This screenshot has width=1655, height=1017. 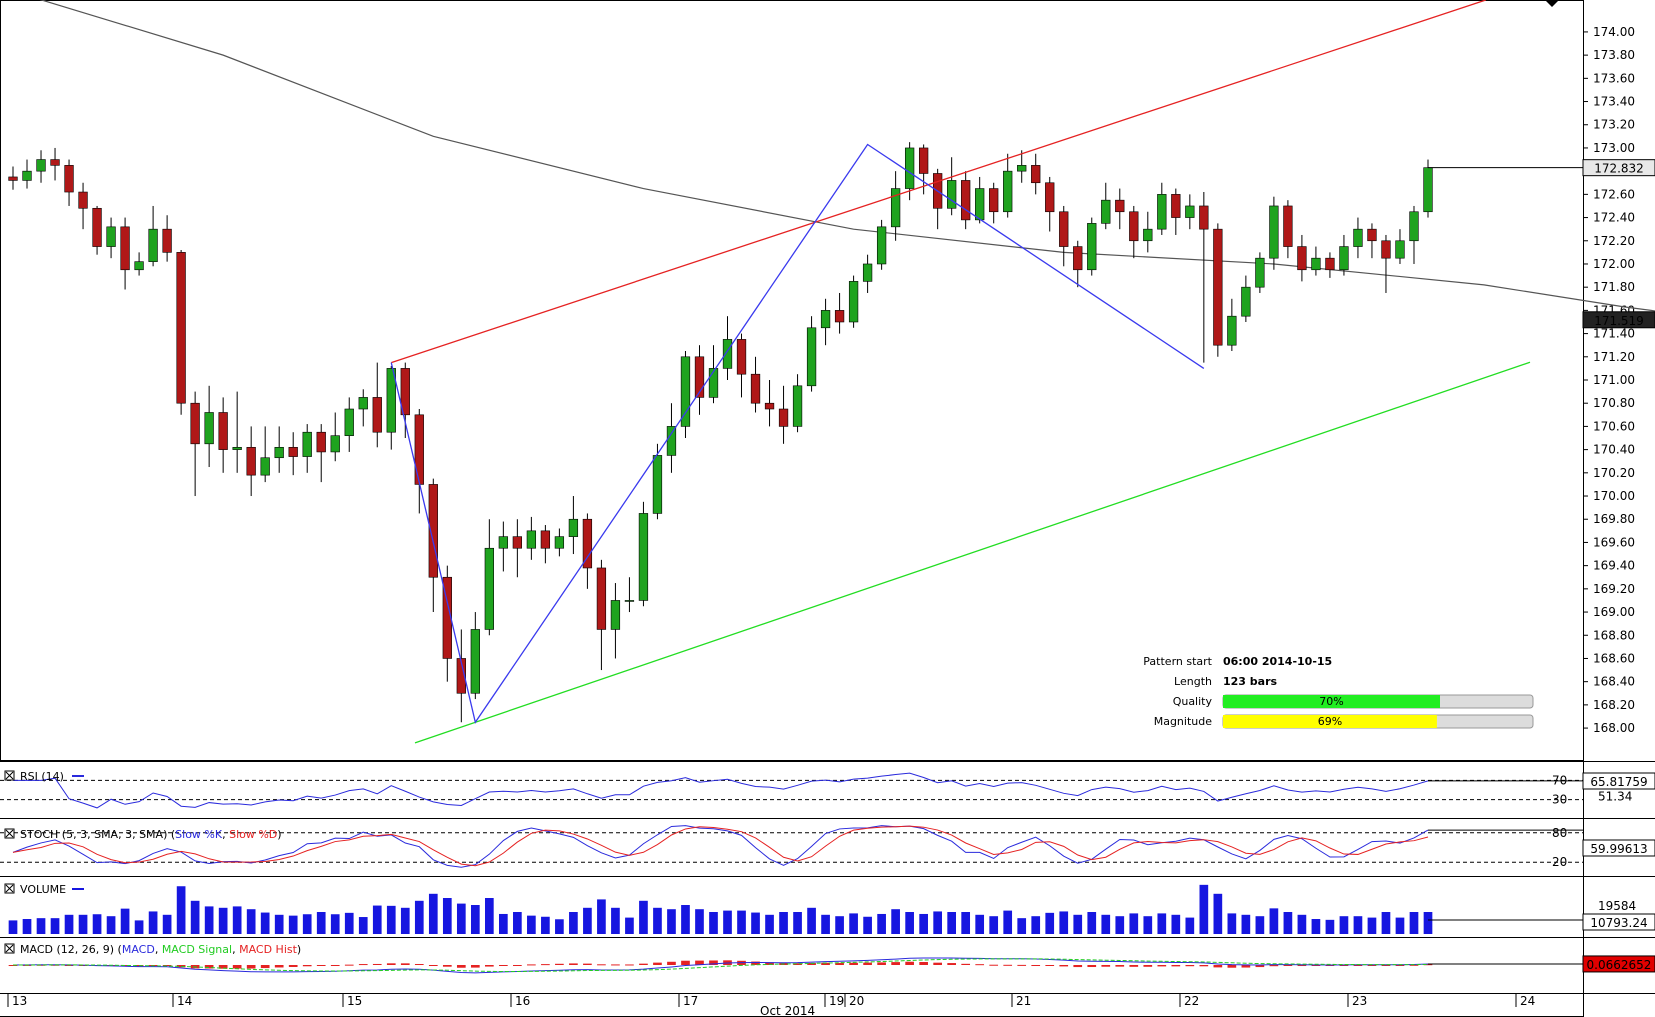 What do you see at coordinates (299, 949) in the screenshot?
I see `macd-legend-close: )` at bounding box center [299, 949].